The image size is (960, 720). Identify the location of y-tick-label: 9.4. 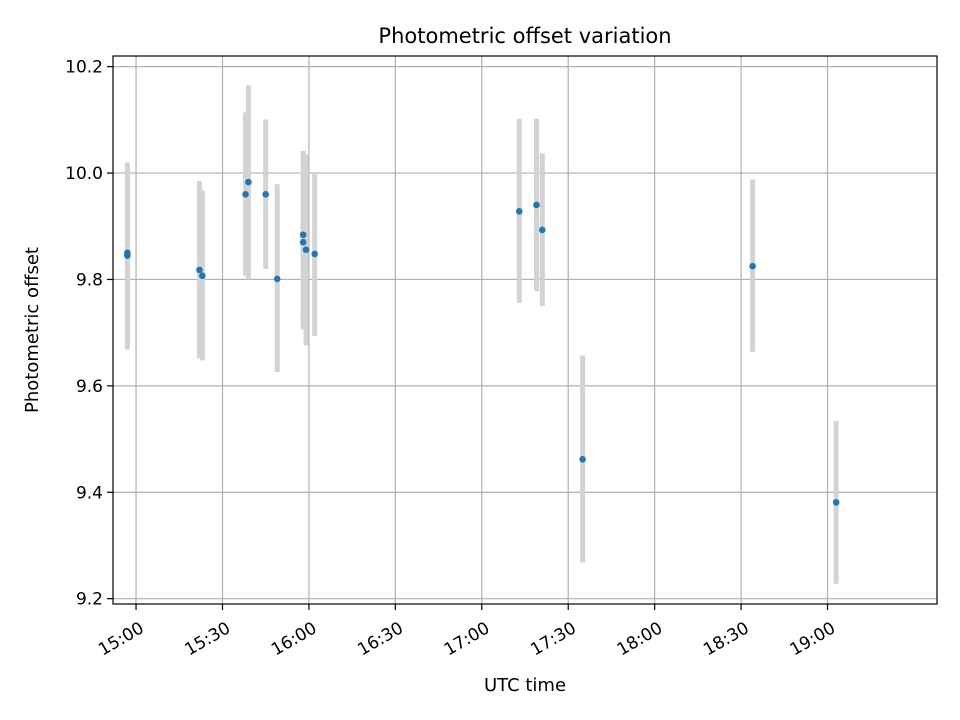
(89, 493).